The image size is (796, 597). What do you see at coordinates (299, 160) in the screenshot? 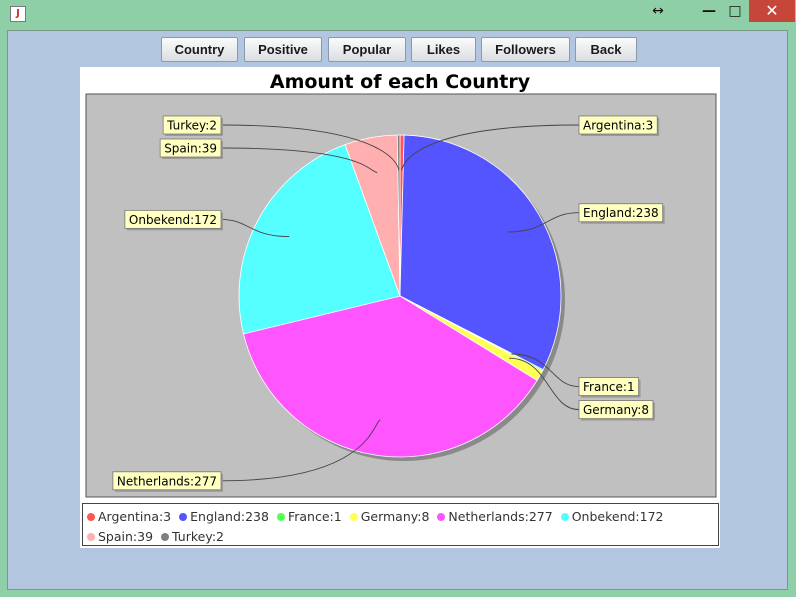
I see `leader-line-spain` at bounding box center [299, 160].